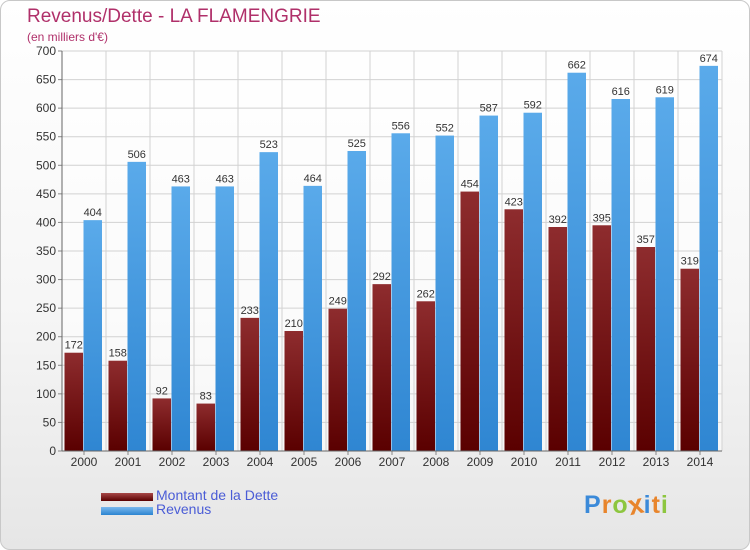 The height and width of the screenshot is (550, 750). What do you see at coordinates (621, 92) in the screenshot?
I see `bar-revenue-label: 616` at bounding box center [621, 92].